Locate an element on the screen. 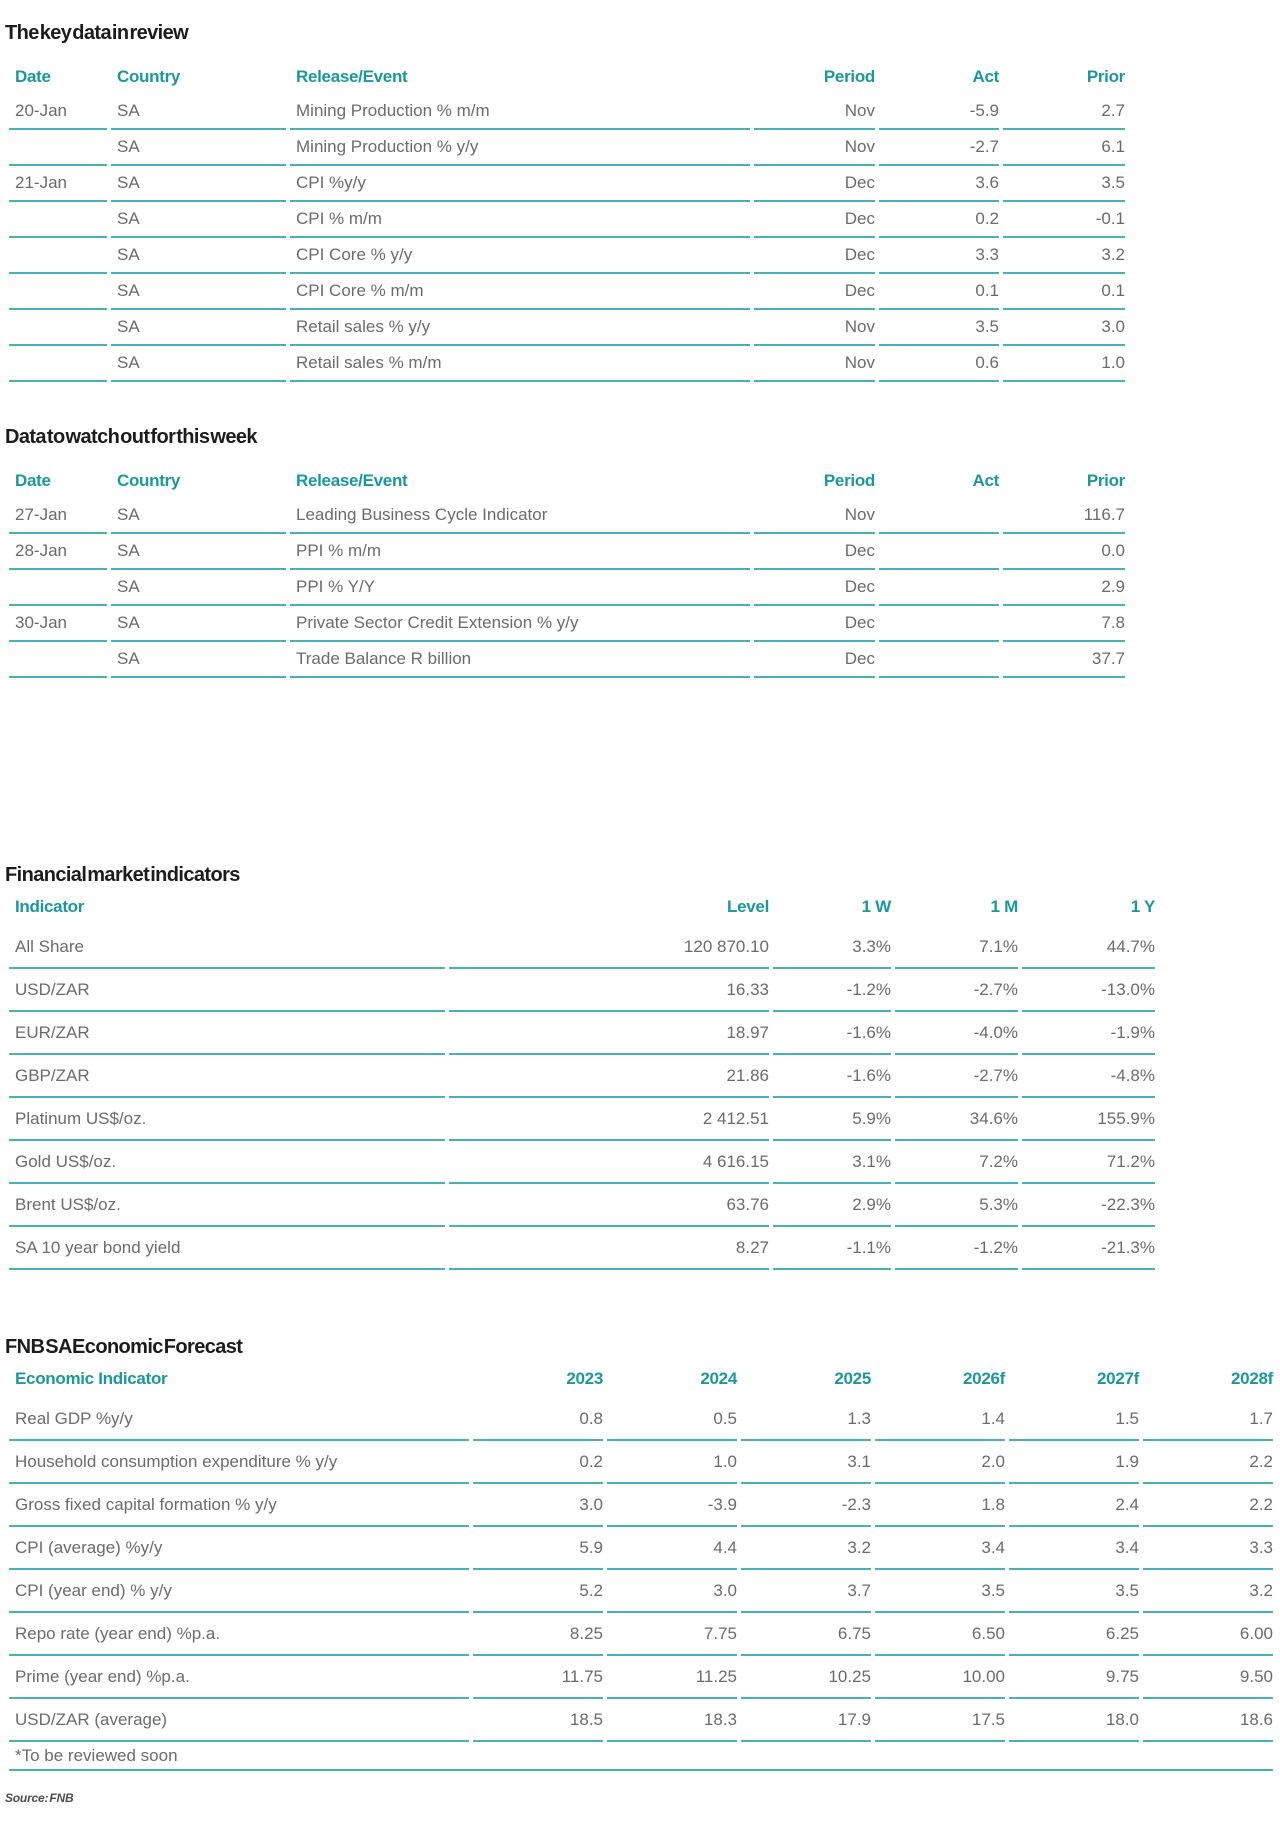  table-cell: 5.3% is located at coordinates (956, 1205).